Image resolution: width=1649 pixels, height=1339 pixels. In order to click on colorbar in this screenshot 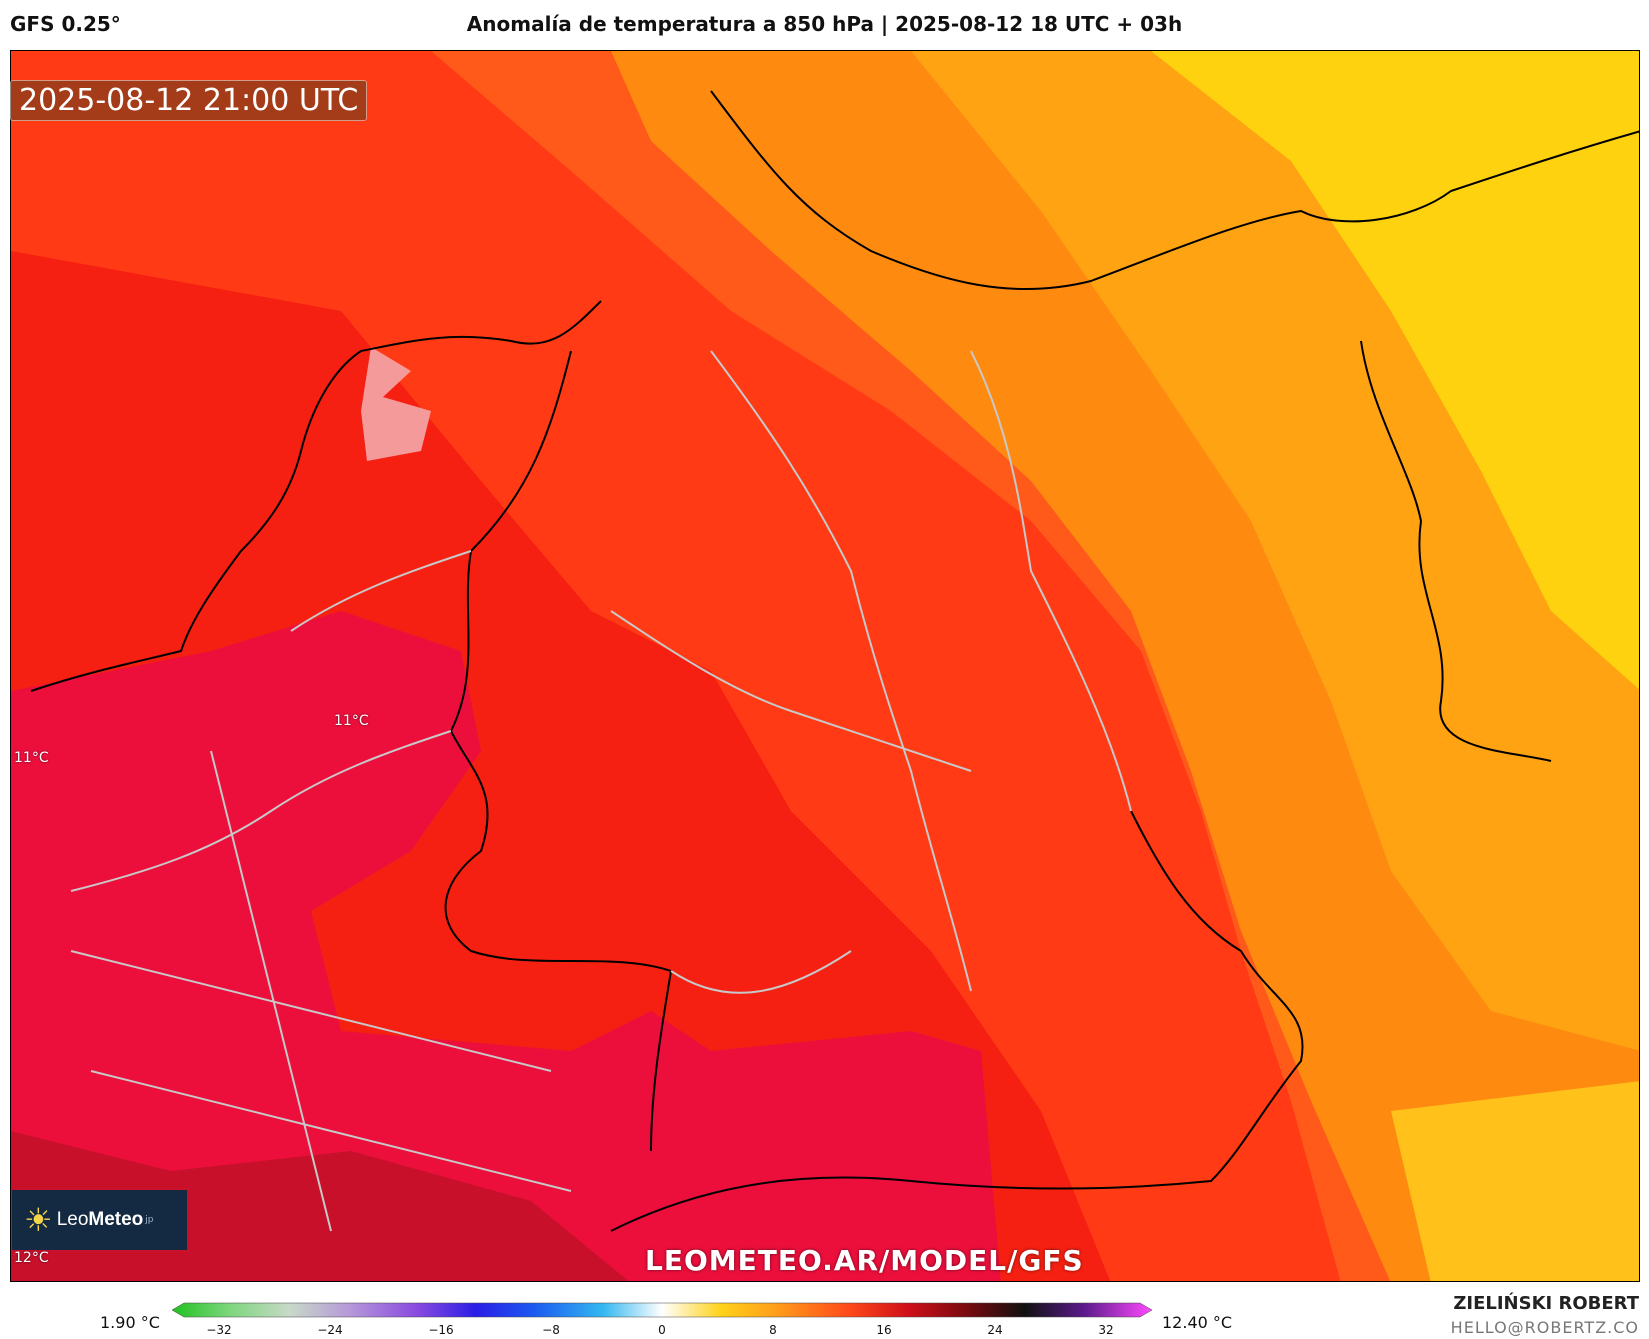, I will do `click(662, 1310)`.